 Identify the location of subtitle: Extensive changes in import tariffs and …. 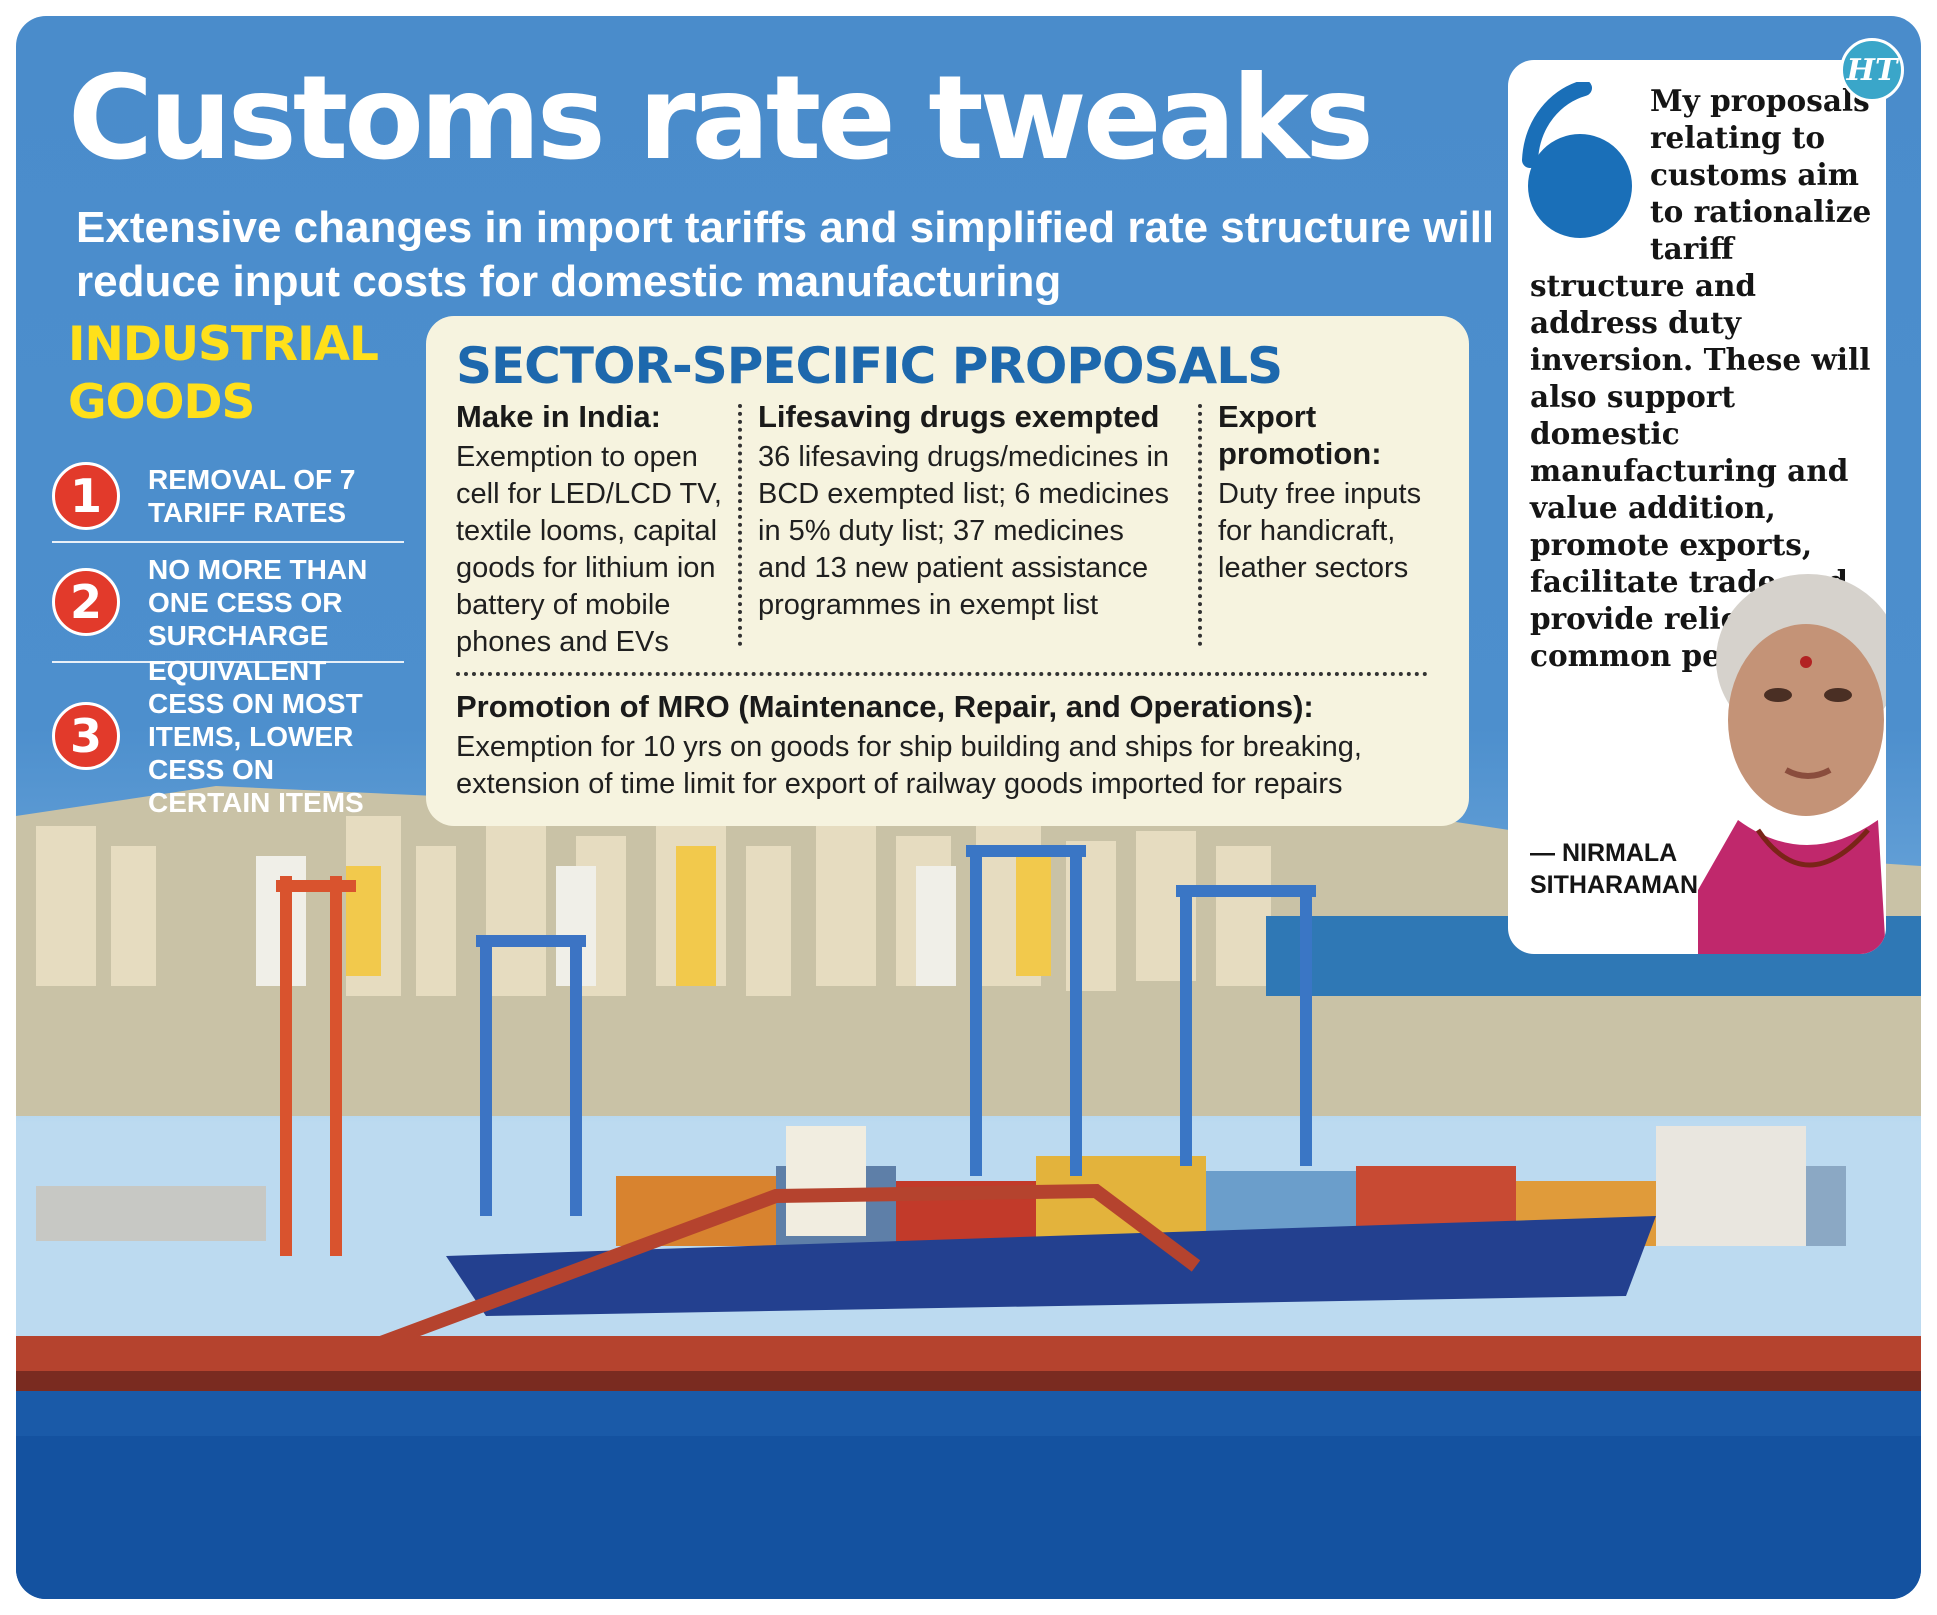
(785, 254).